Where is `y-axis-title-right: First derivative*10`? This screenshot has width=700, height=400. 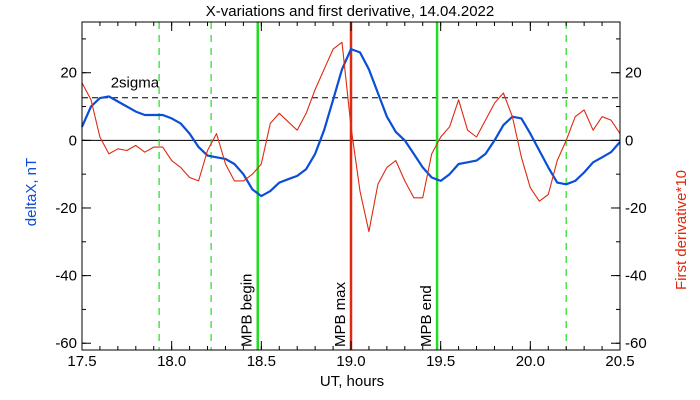
y-axis-title-right: First derivative*10 is located at coordinates (681, 230).